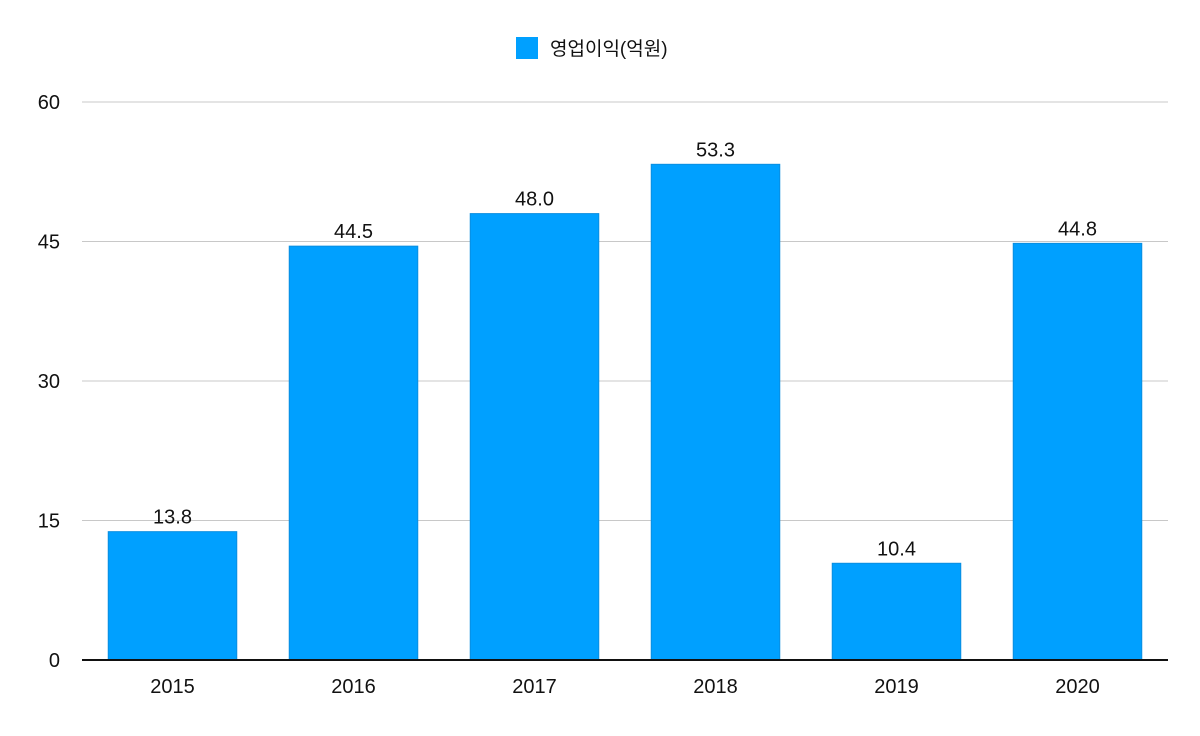  I want to click on y-axis-ticks: 0 15 30 45 60, so click(49, 382).